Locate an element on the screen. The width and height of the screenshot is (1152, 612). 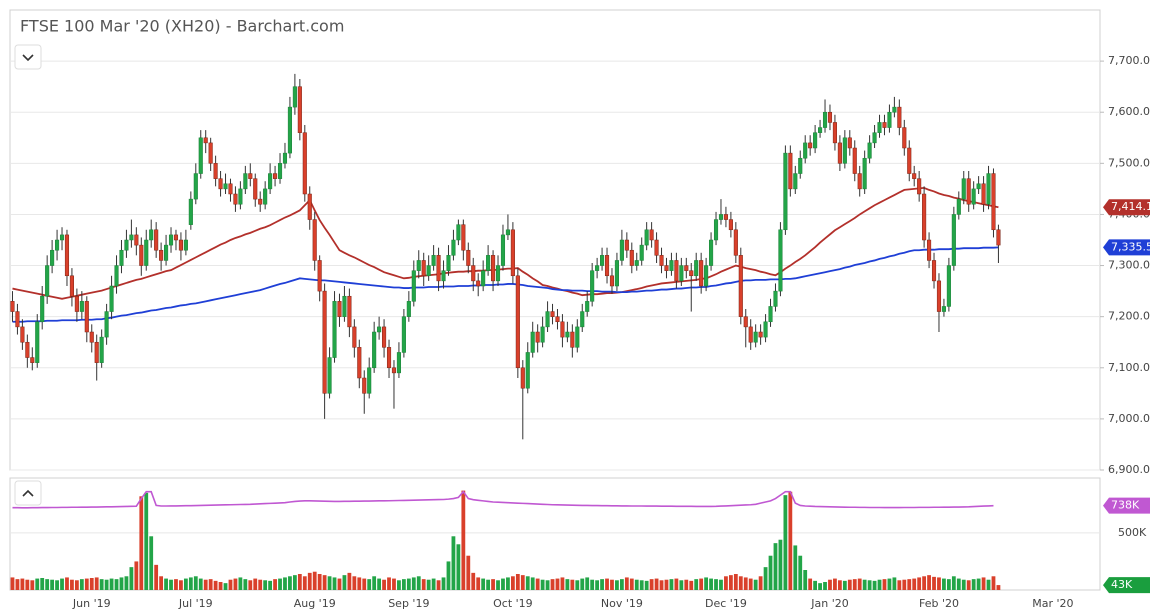
y-tick-label: 7,200.0 is located at coordinates (1129, 316).